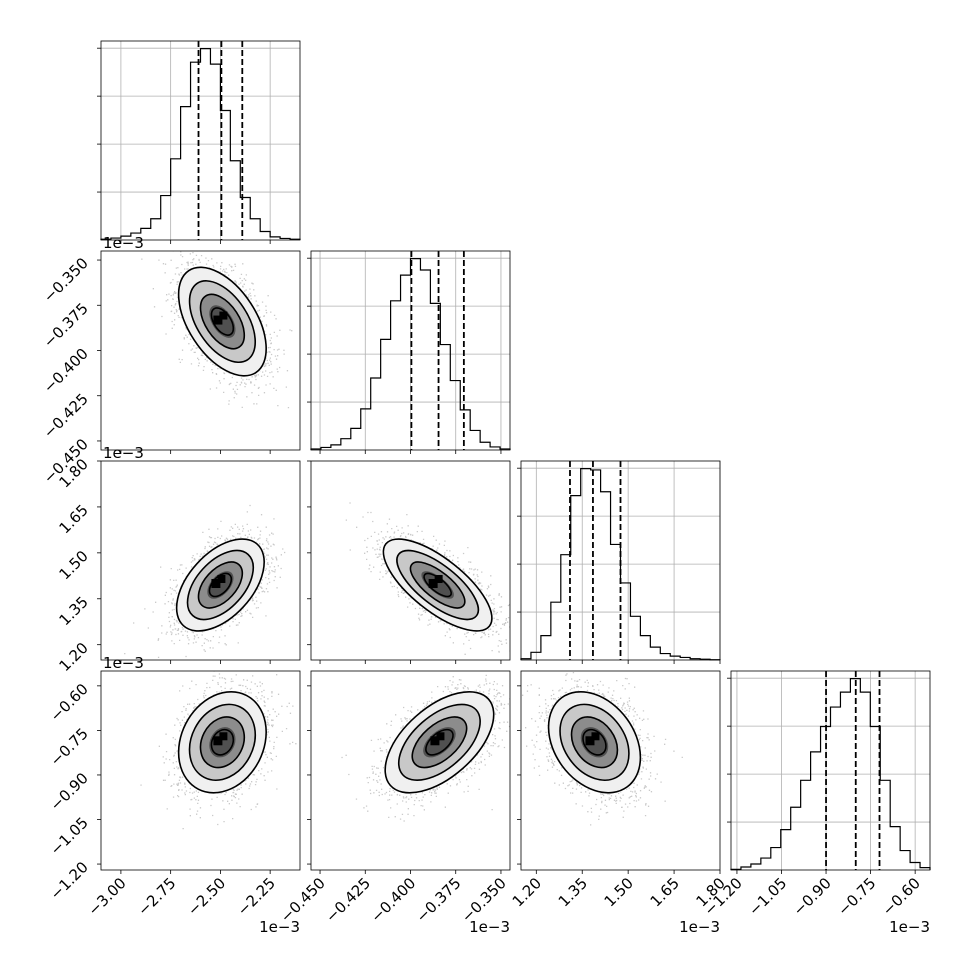  Describe the element at coordinates (439, 900) in the screenshot. I see `x-tick-label: −0.375` at that location.